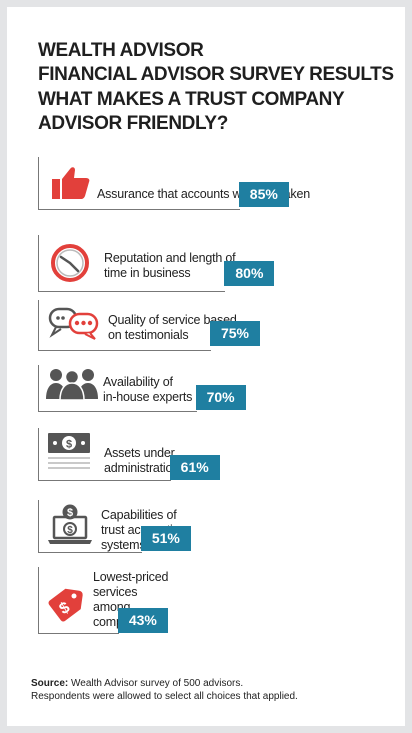 This screenshot has height=733, width=412. I want to click on laptop-dollar-icon: $ $, so click(70, 527).